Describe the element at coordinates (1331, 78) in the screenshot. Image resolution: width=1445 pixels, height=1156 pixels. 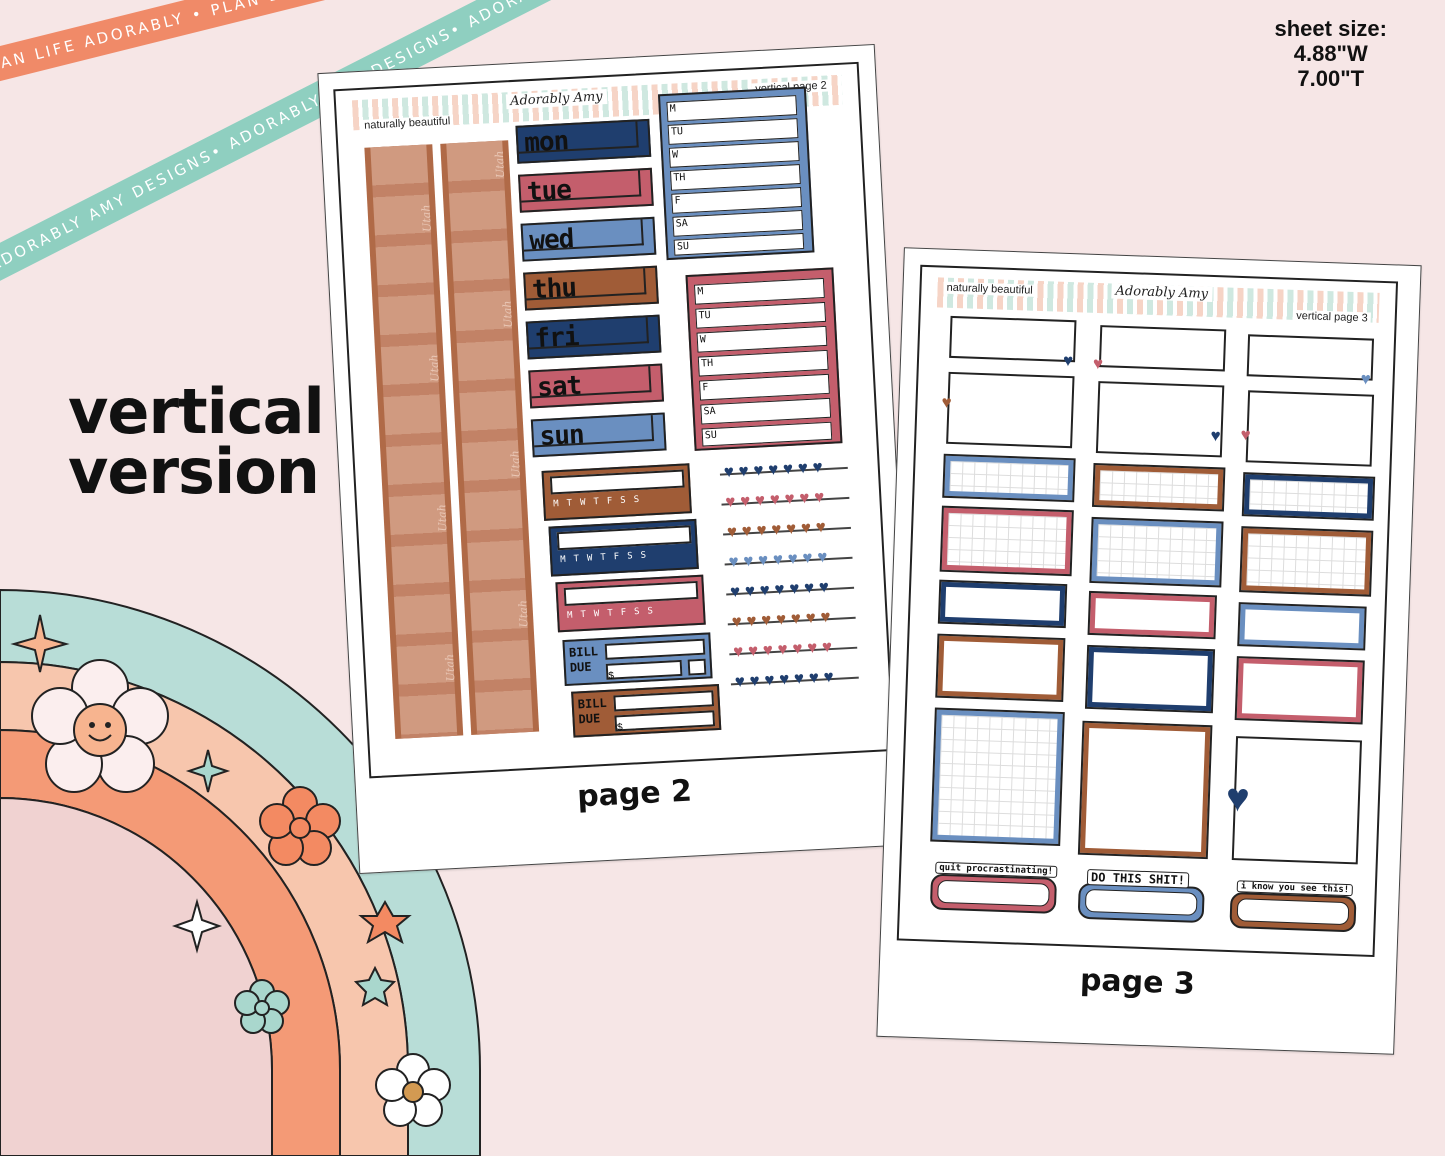
I see `sheet-size-height: 7.00"T` at that location.